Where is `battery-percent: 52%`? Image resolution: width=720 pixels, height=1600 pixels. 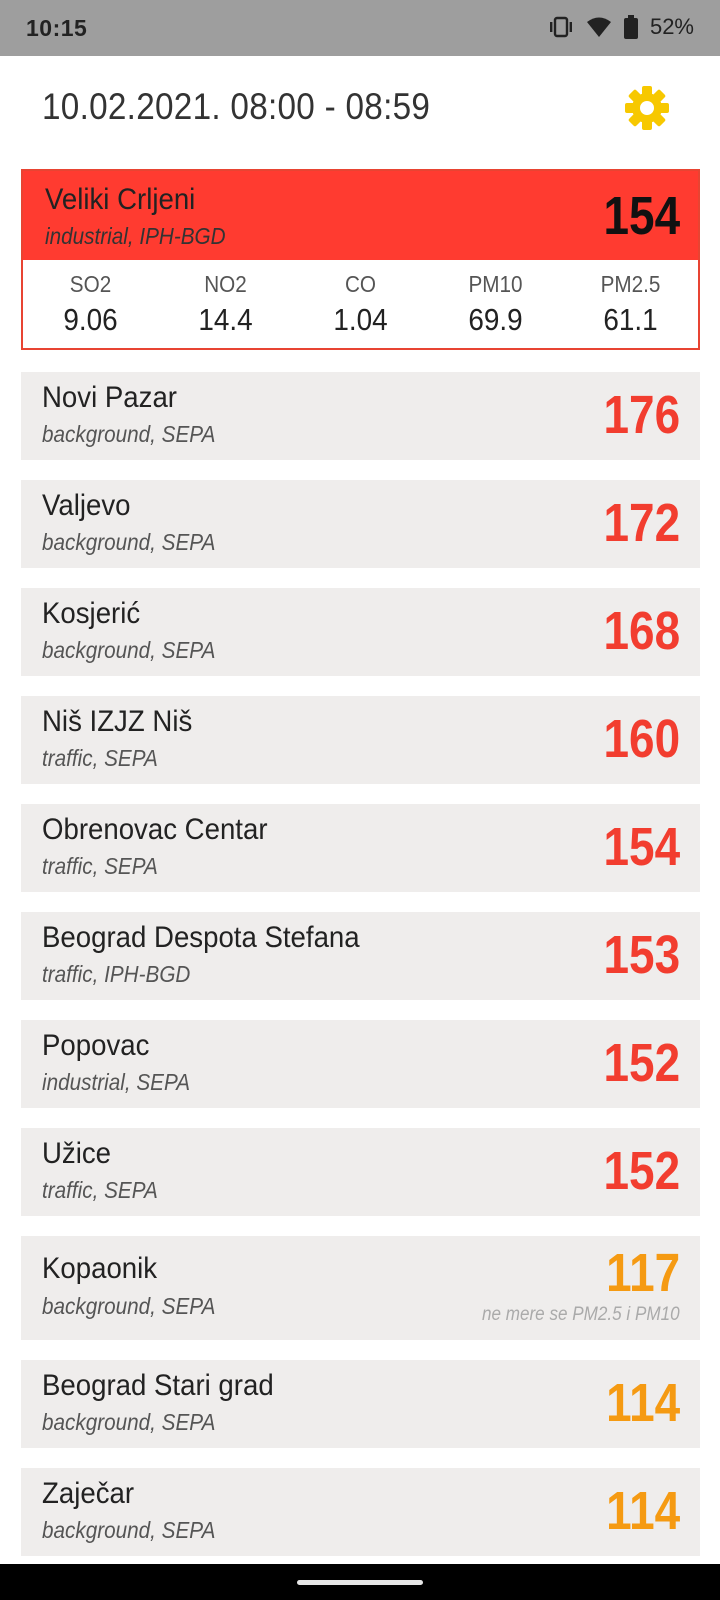
battery-percent: 52% is located at coordinates (671, 26).